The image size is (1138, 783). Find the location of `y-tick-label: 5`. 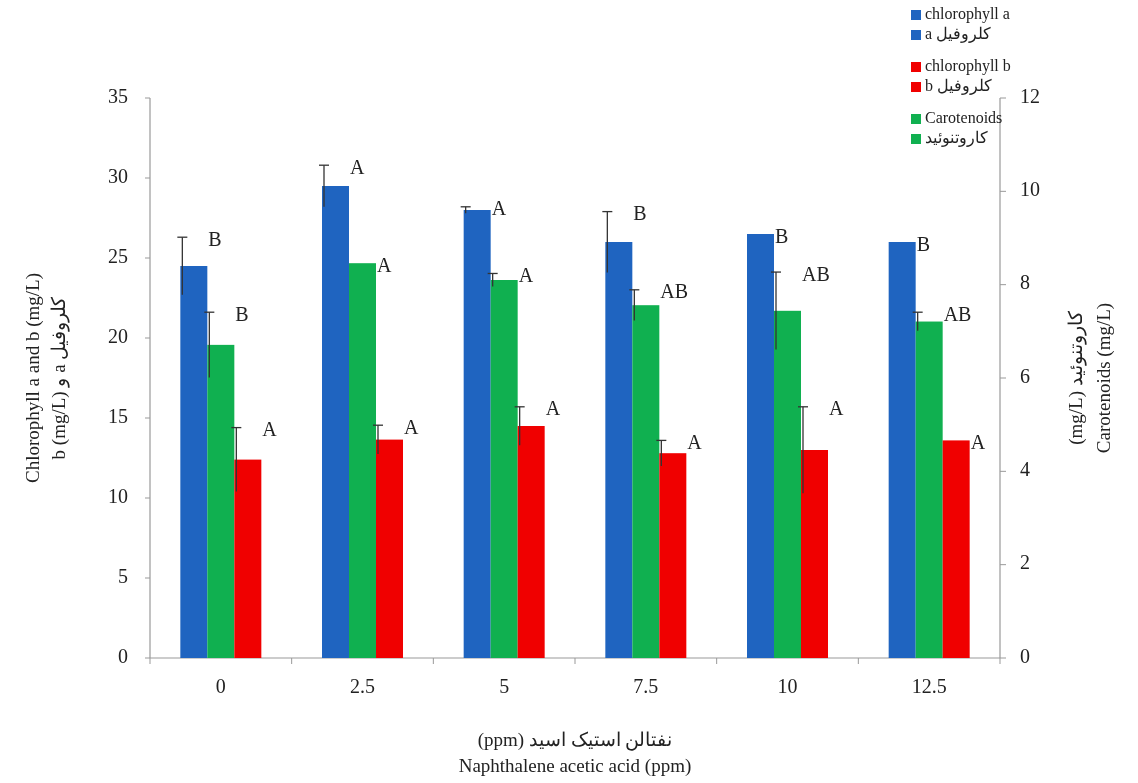

y-tick-label: 5 is located at coordinates (123, 575).